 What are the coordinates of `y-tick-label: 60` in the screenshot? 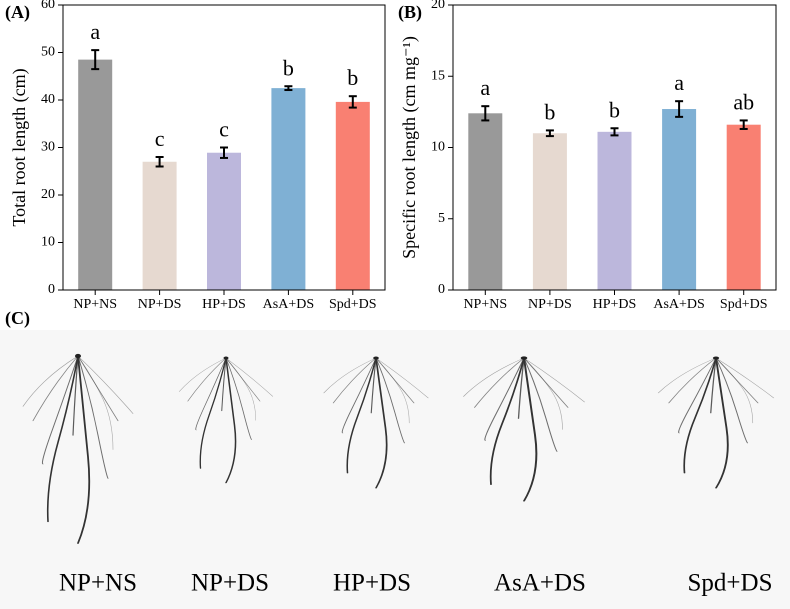 It's located at (48, 6).